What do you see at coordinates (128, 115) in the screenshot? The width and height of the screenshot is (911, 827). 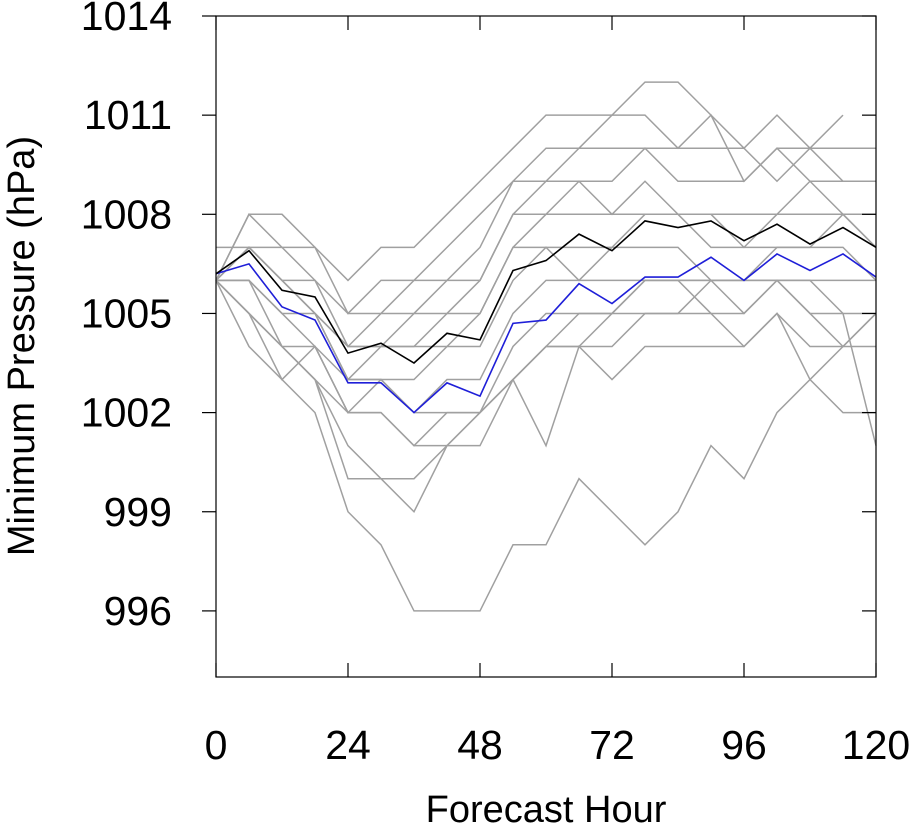 I see `y-tick-label: 1011` at bounding box center [128, 115].